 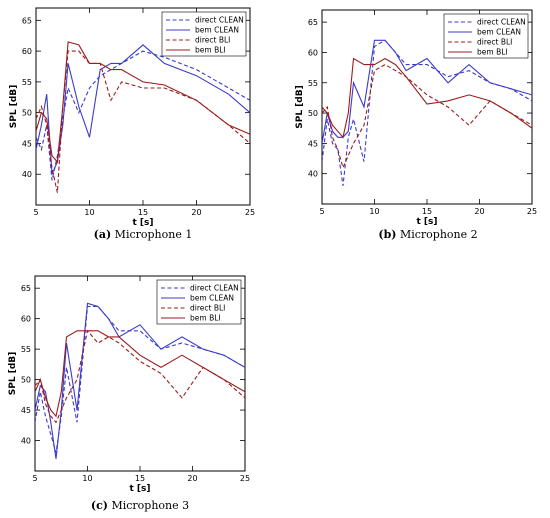 I want to click on caption-letter: (b), so click(x=387, y=234).